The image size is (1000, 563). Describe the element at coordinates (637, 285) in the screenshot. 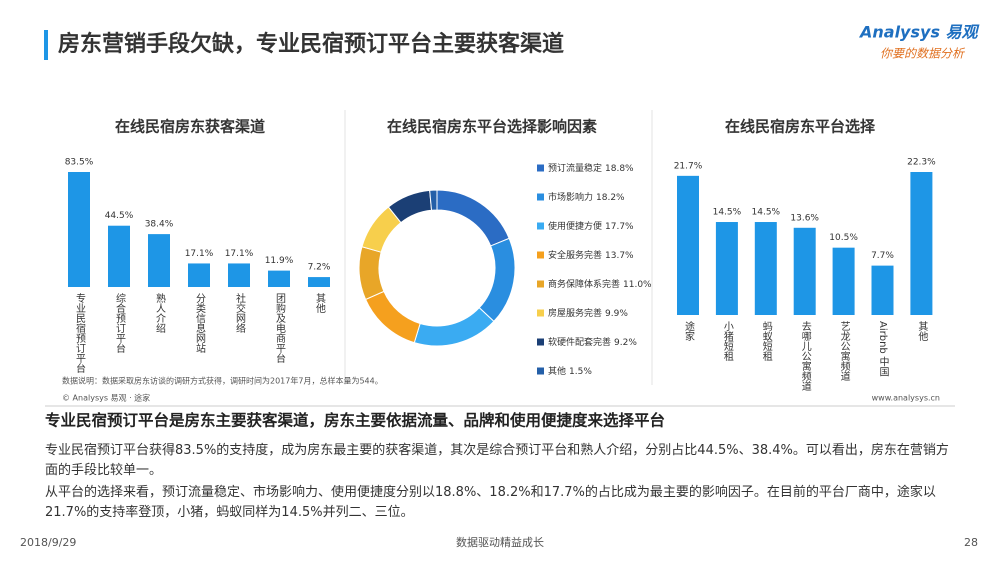

I see `legend-value: 11.0%` at that location.